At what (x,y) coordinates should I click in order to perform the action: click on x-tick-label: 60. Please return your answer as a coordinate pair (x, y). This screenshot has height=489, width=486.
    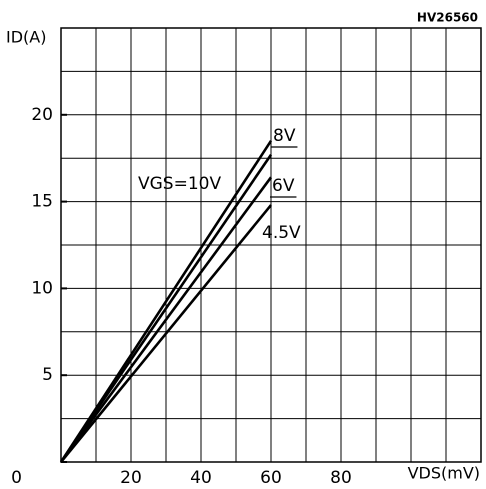
    Looking at the image, I should click on (271, 478).